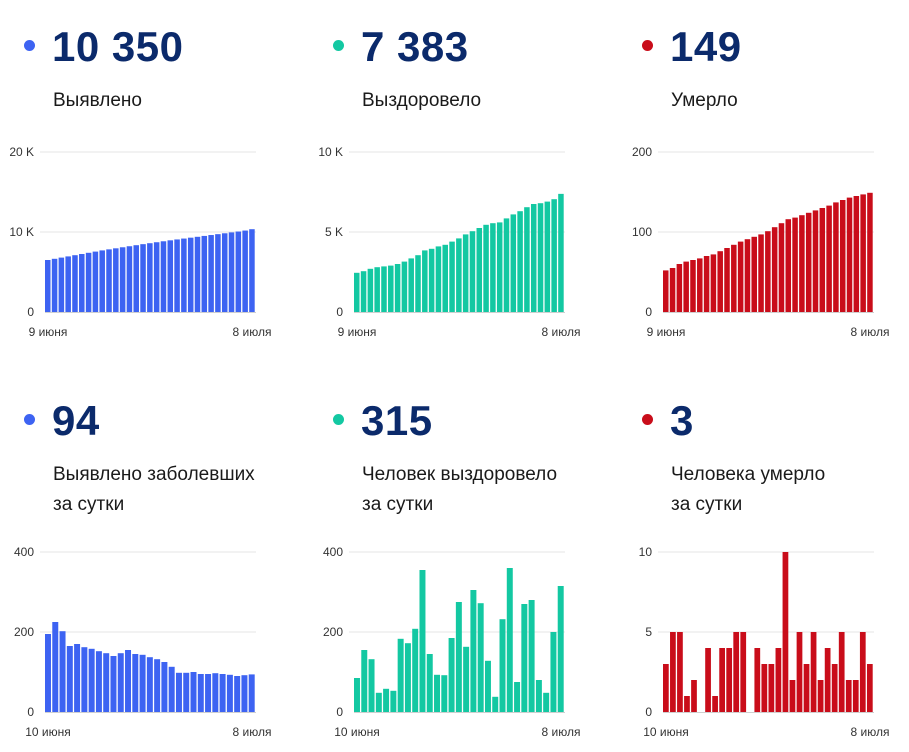  Describe the element at coordinates (334, 232) in the screenshot. I see `y-tick-label: 5 K` at that location.